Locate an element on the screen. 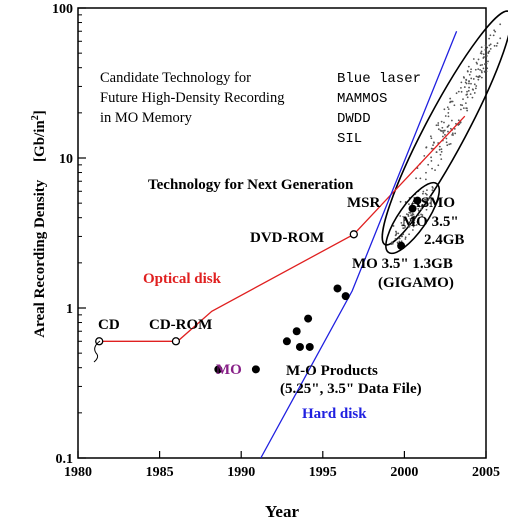 The image size is (508, 527). x-tick-label: 1980 is located at coordinates (78, 472).